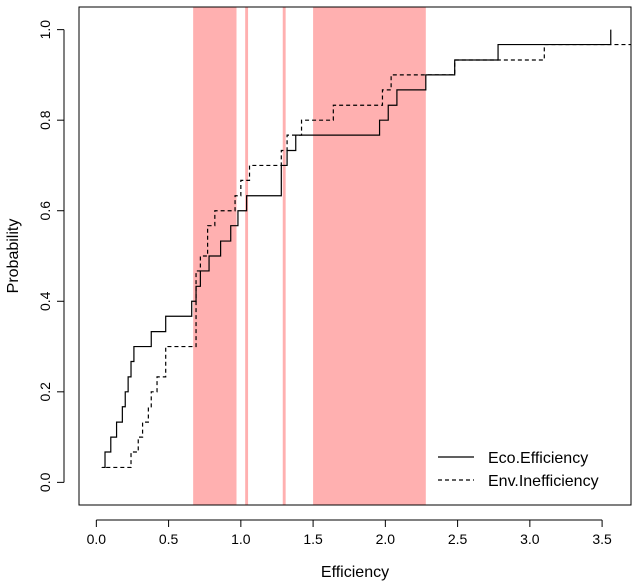  I want to click on x-axis: 0.0 0.5 1.0 1.5 2.0 2.5 3.0 3.5, so click(349, 533).